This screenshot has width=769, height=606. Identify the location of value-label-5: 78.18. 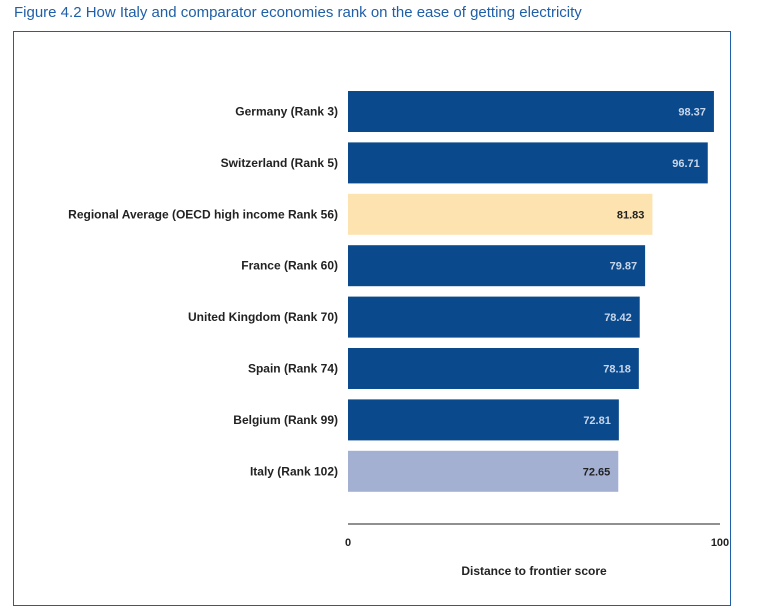
(617, 370).